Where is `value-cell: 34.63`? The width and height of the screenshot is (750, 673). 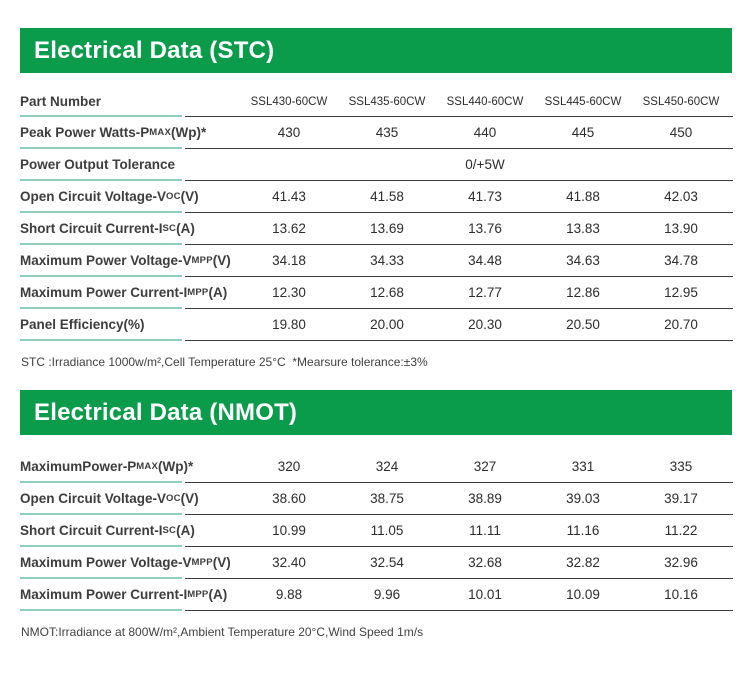
value-cell: 34.63 is located at coordinates (583, 260).